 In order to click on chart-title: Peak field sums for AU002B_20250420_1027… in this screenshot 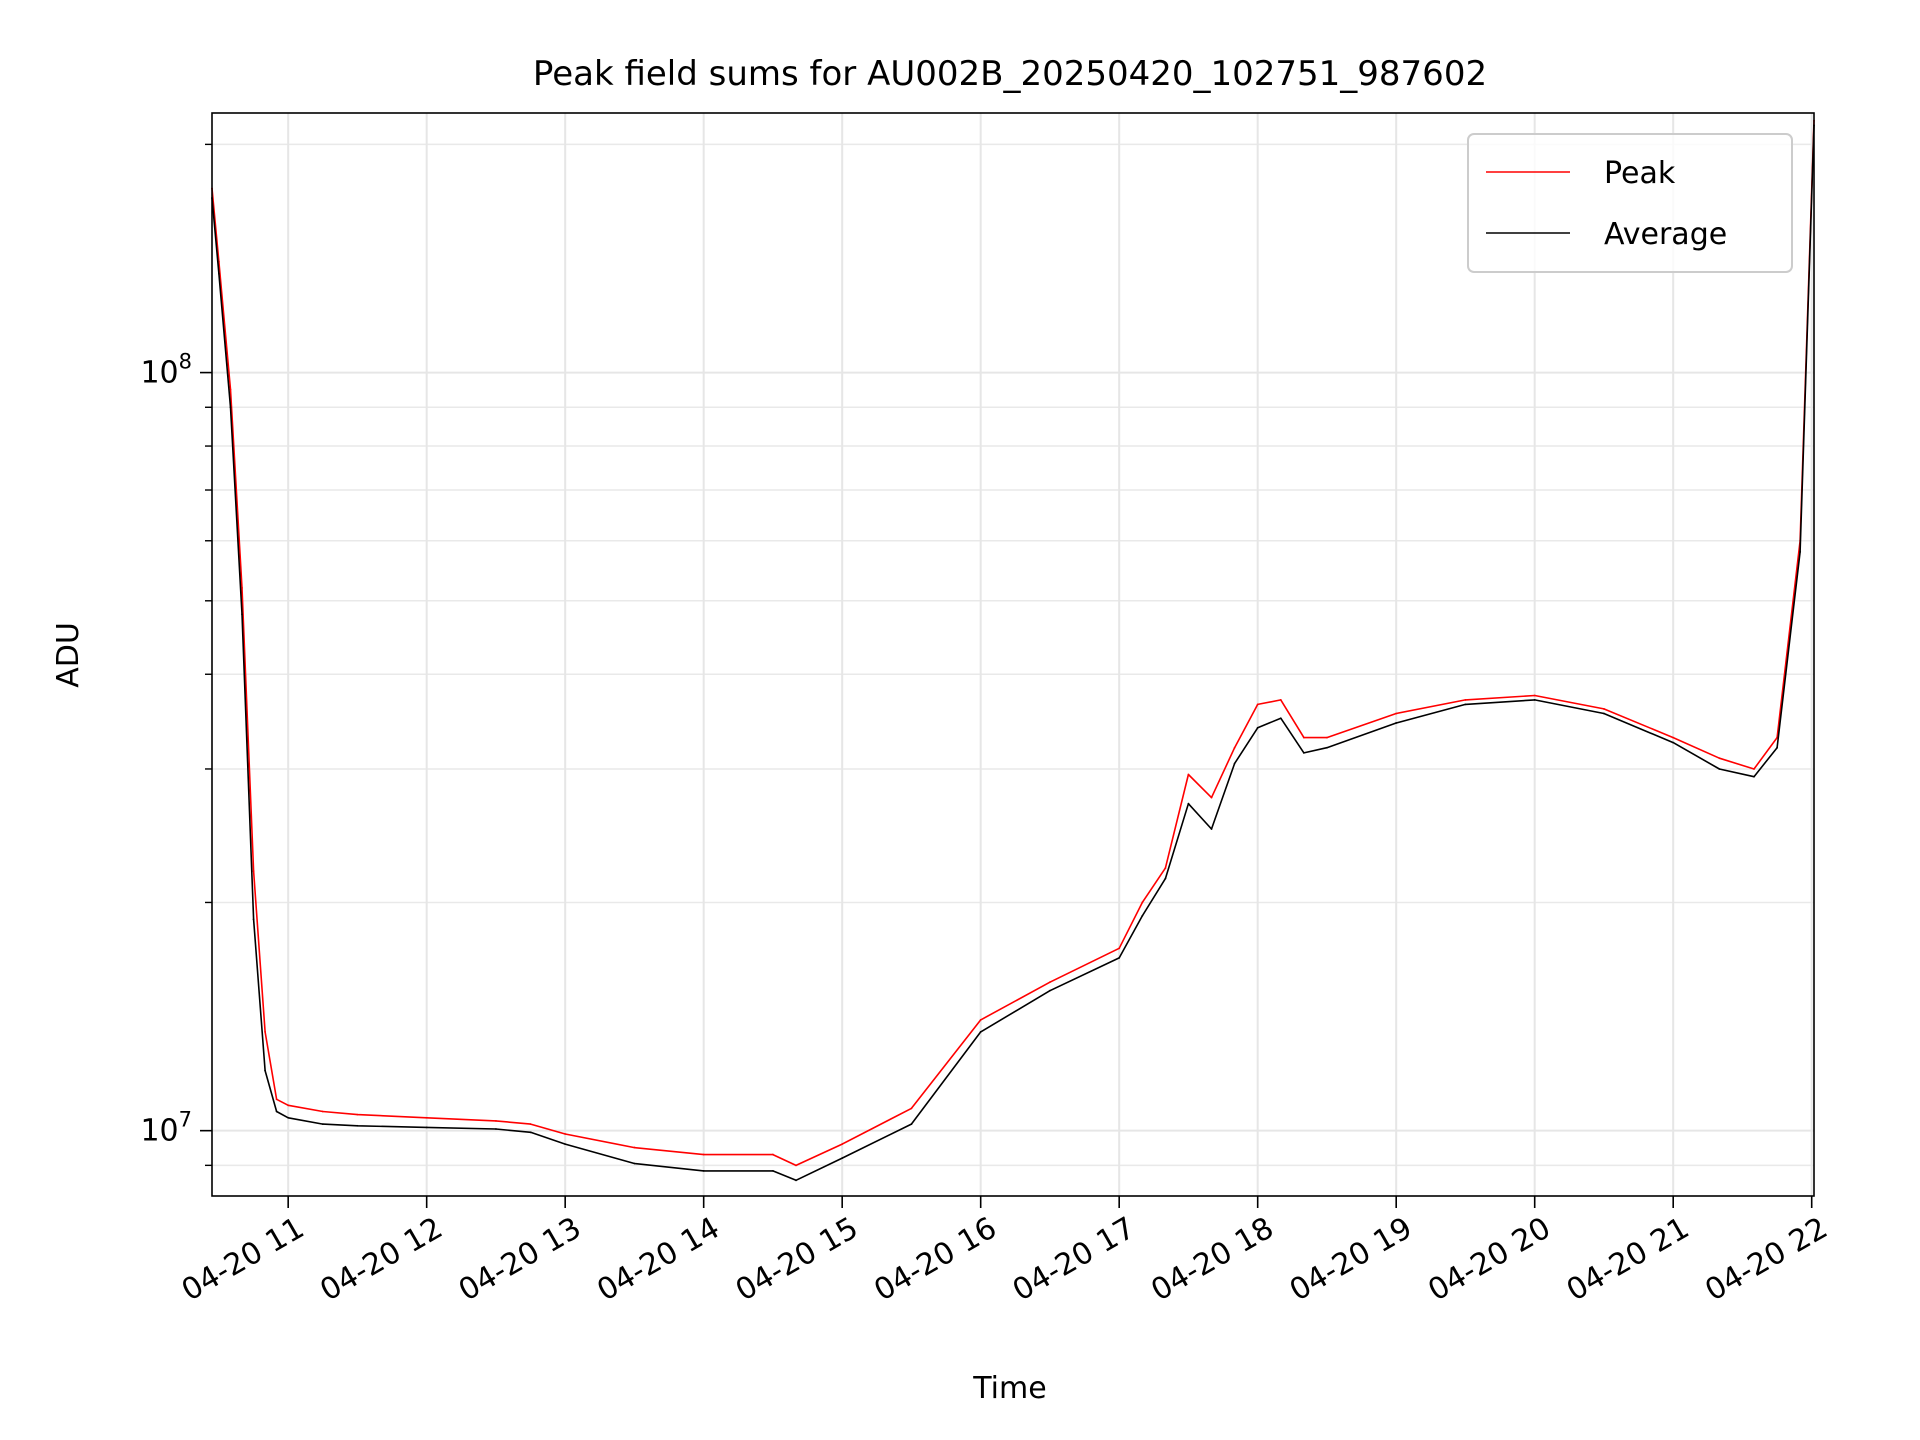, I will do `click(1010, 74)`.